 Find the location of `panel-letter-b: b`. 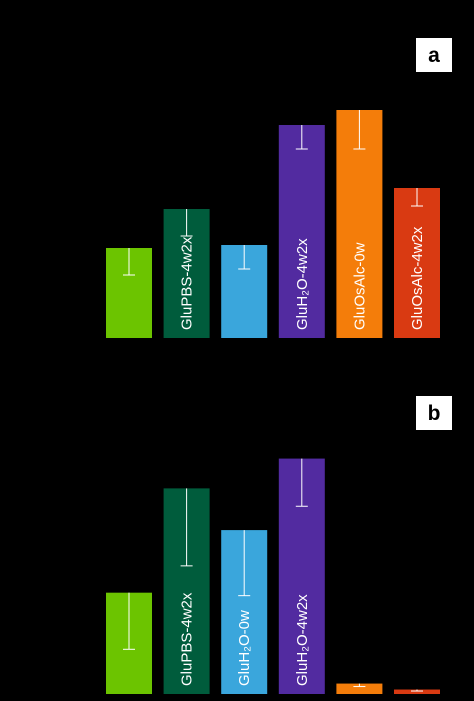

panel-letter-b: b is located at coordinates (434, 413).